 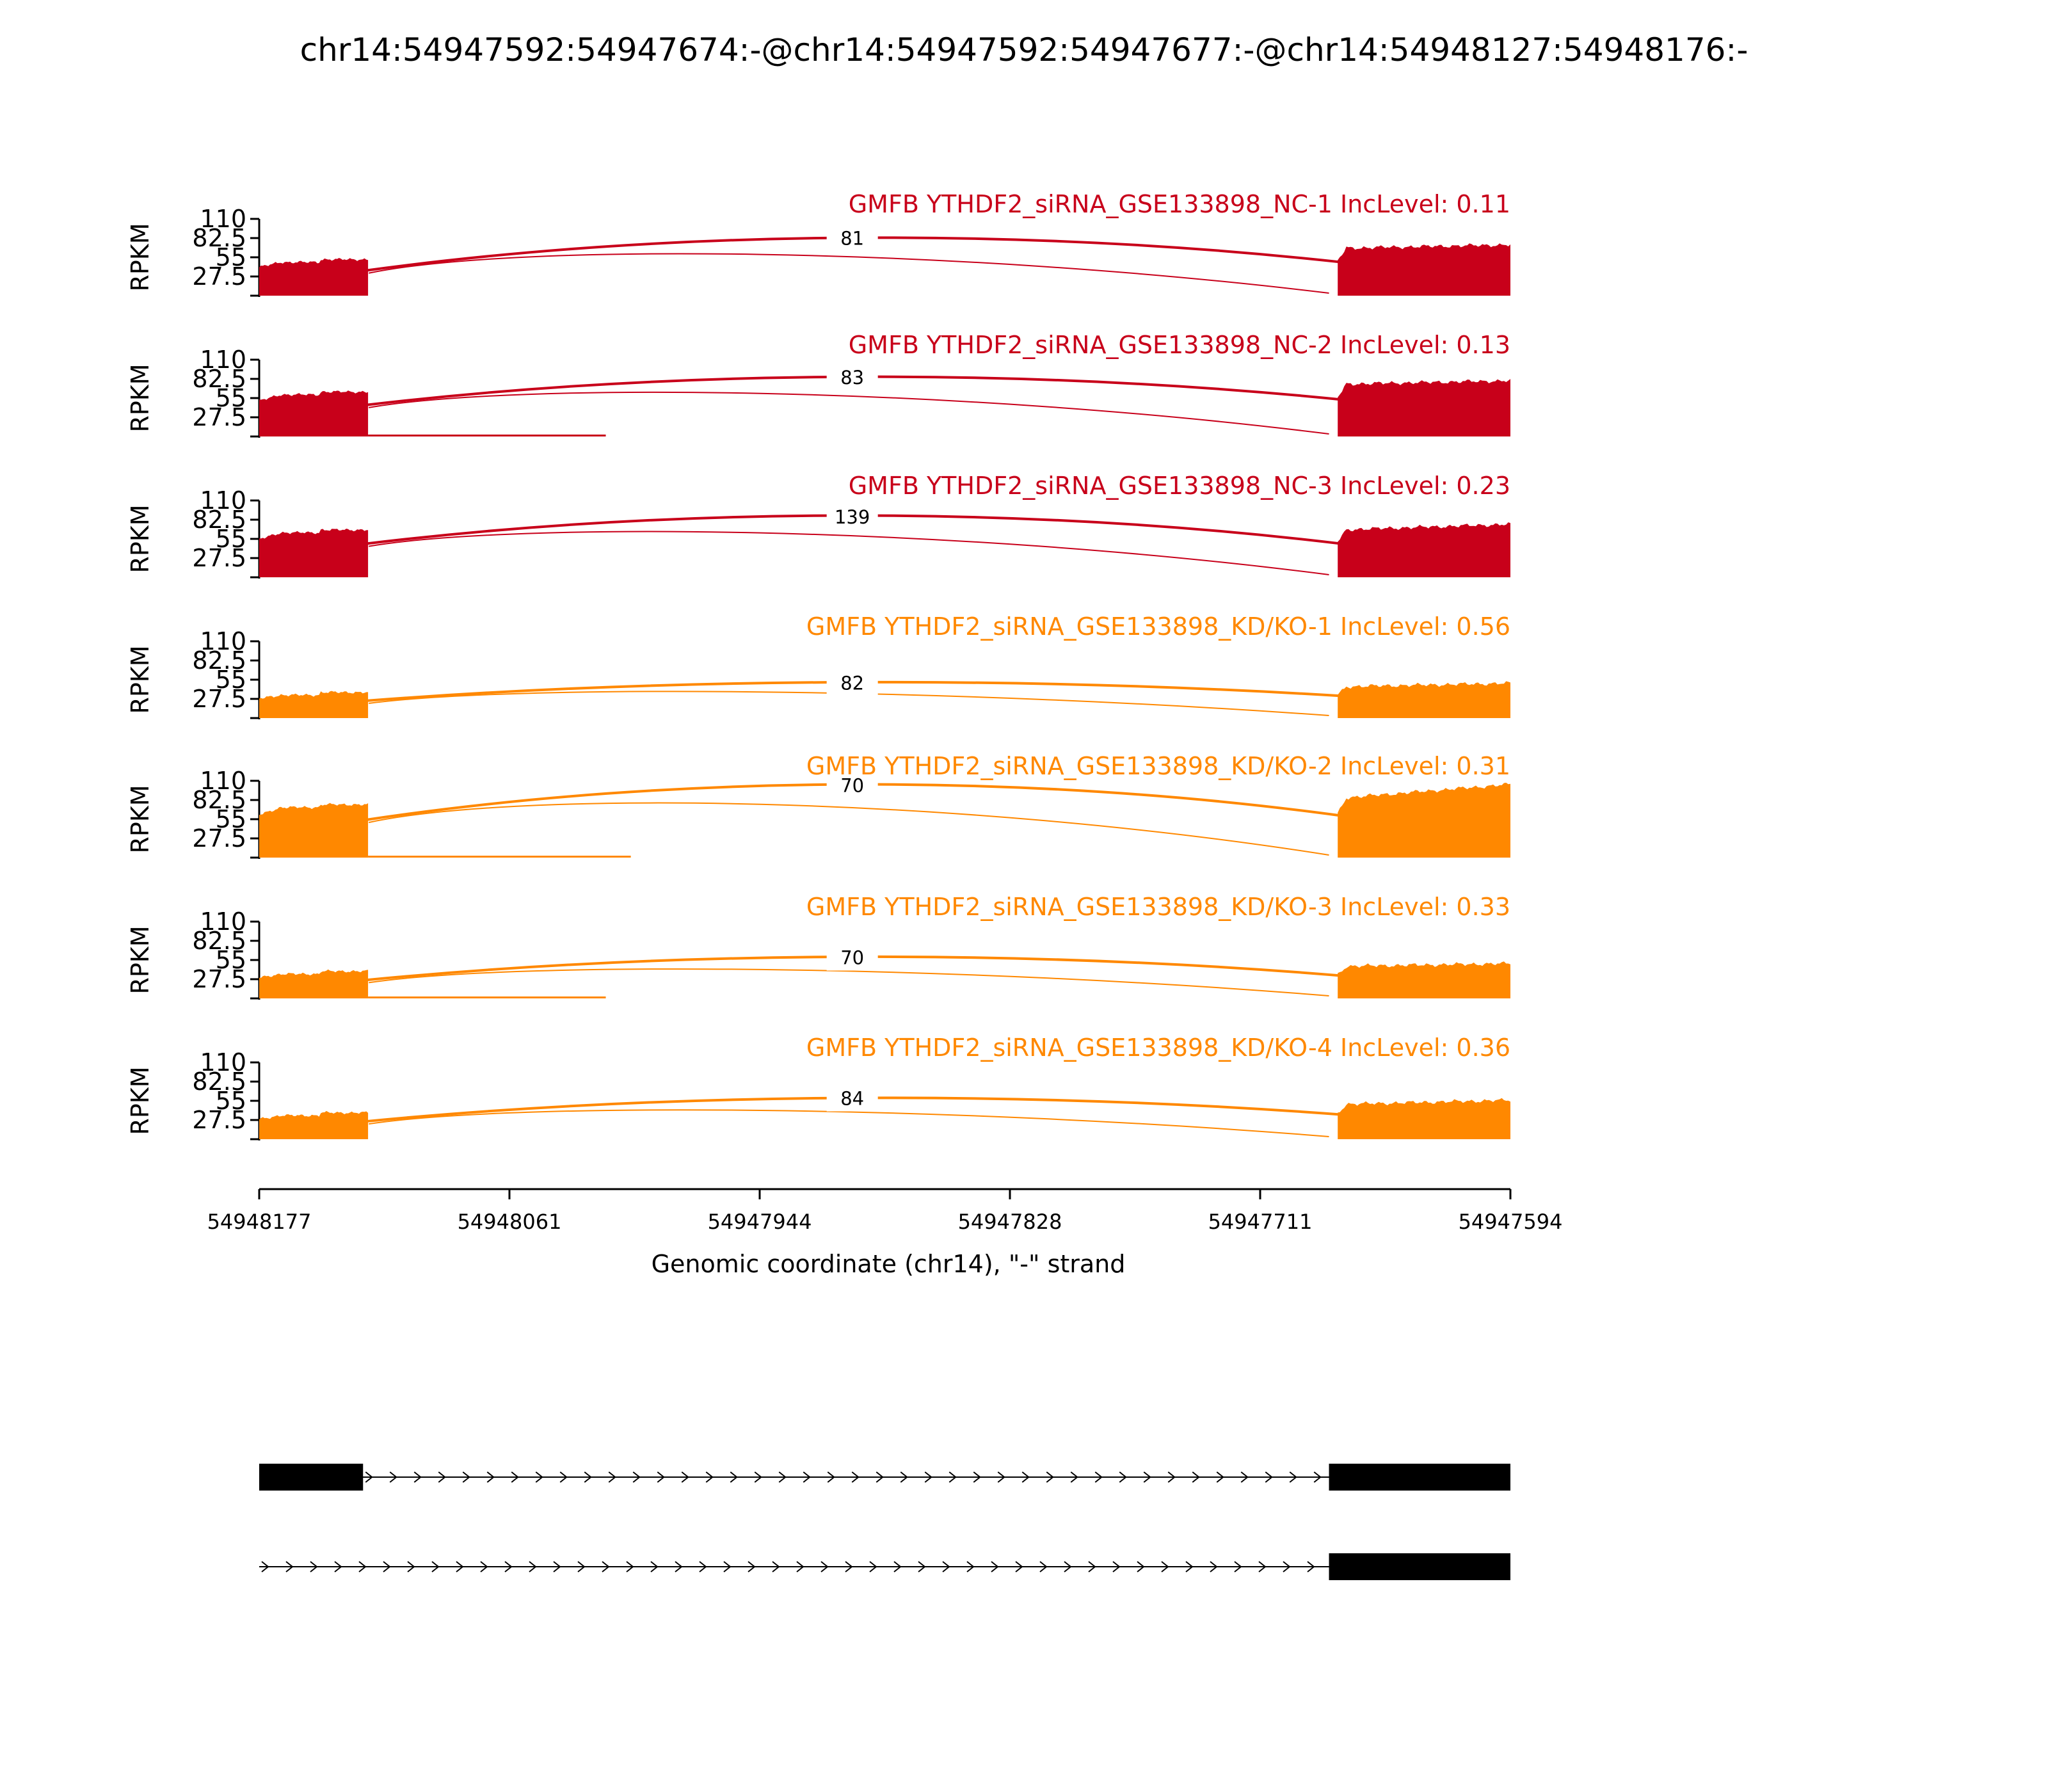 What do you see at coordinates (884, 1522) in the screenshot?
I see `gene-model-track` at bounding box center [884, 1522].